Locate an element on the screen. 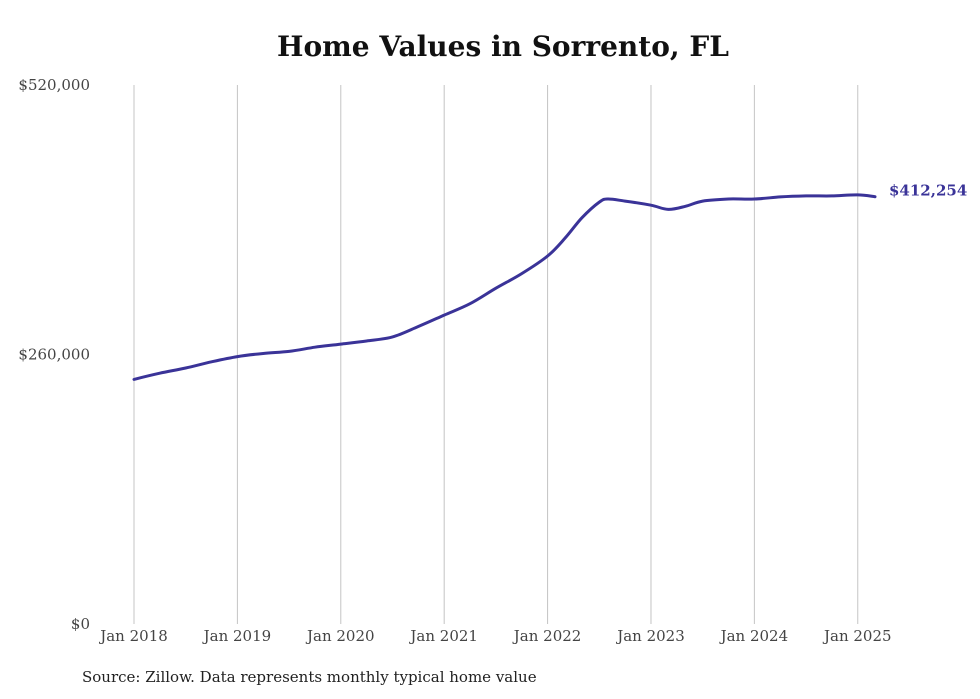 This screenshot has width=980, height=699. x-tick-label: Jan 2021 is located at coordinates (443, 636).